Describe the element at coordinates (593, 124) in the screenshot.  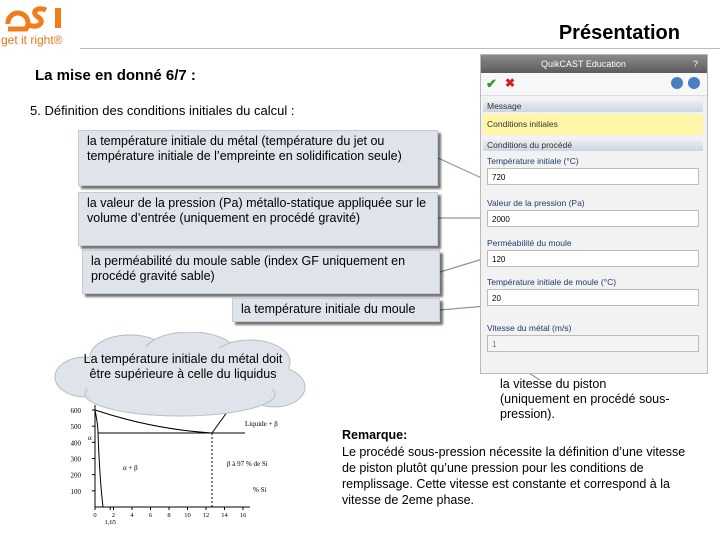
I see `message: Conditions initiales` at that location.